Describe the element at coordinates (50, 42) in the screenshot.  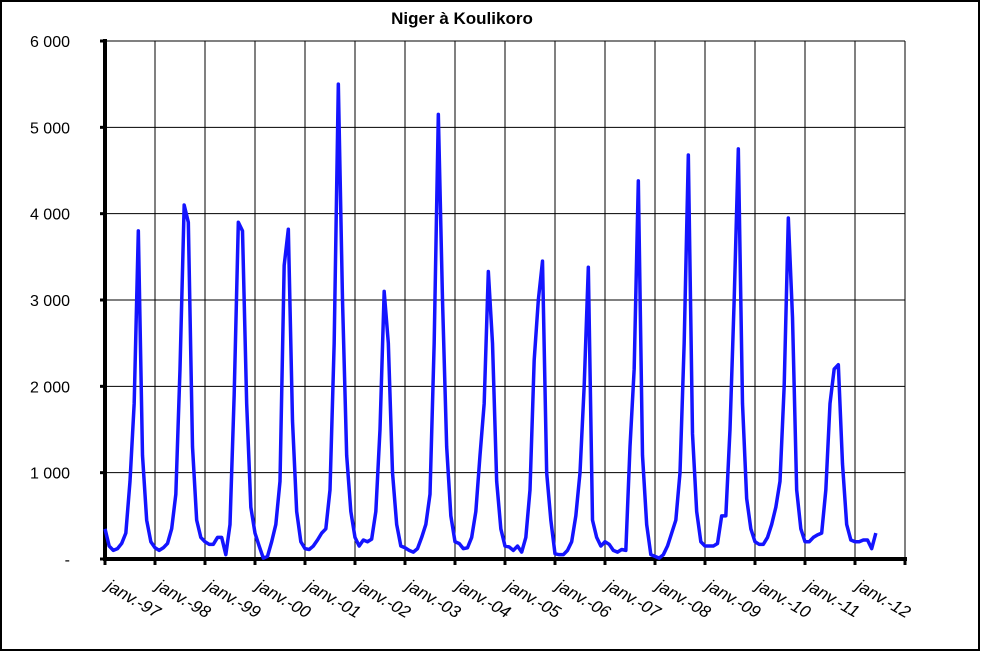
I see `y-tick-label: 6 000` at that location.